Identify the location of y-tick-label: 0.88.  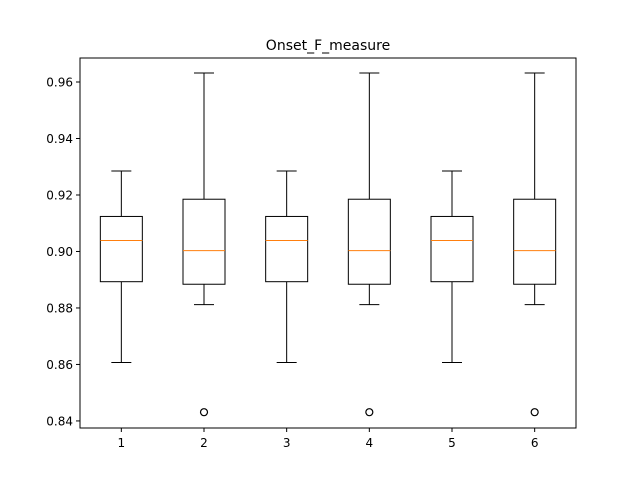
(59, 308).